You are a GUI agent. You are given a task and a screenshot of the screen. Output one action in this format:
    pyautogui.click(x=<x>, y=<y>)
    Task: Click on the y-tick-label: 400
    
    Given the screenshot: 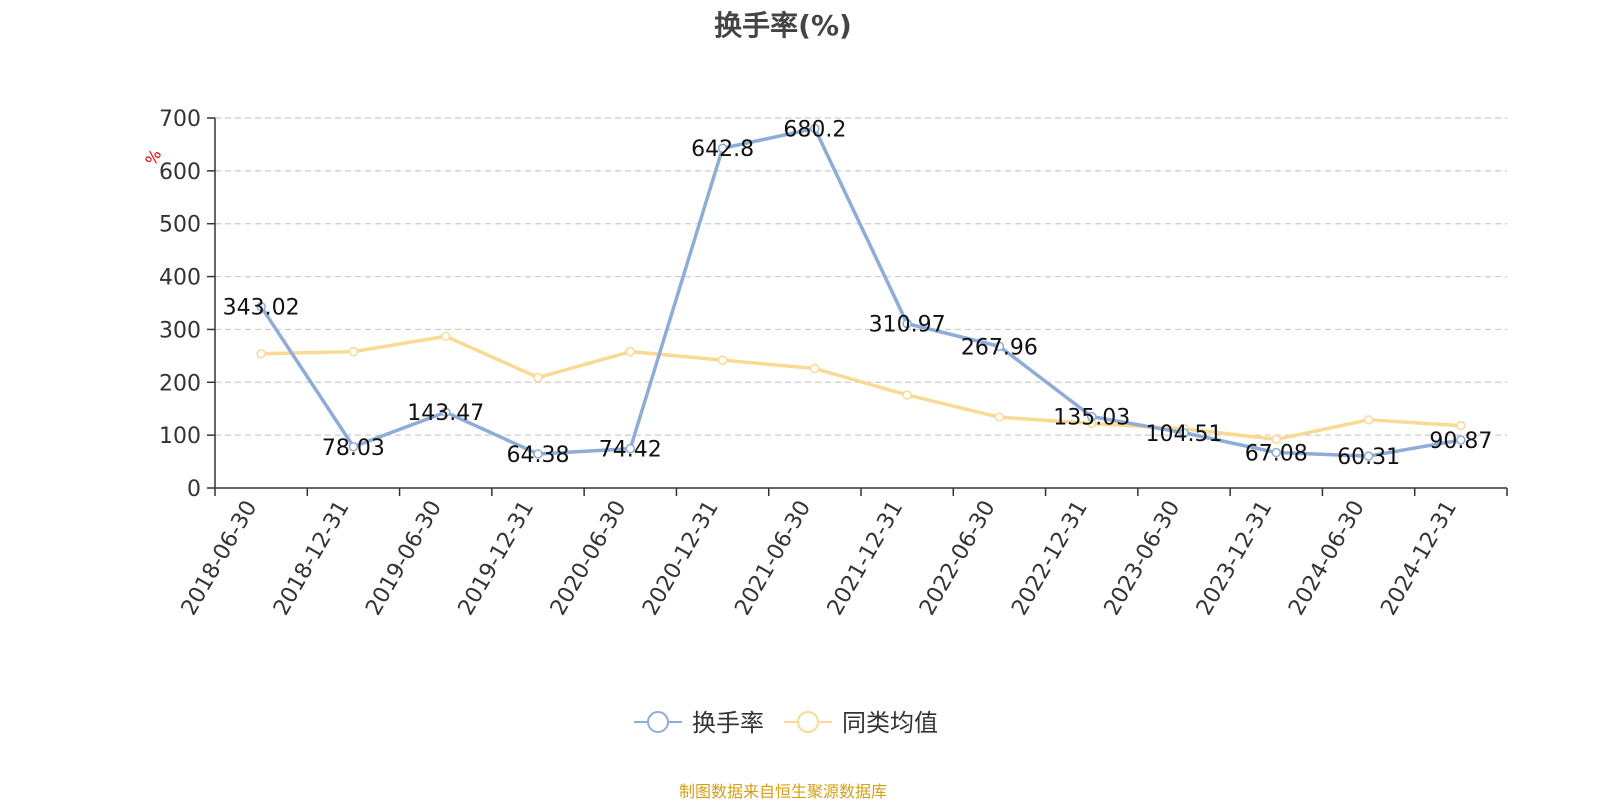 What is the action you would take?
    pyautogui.click(x=180, y=278)
    